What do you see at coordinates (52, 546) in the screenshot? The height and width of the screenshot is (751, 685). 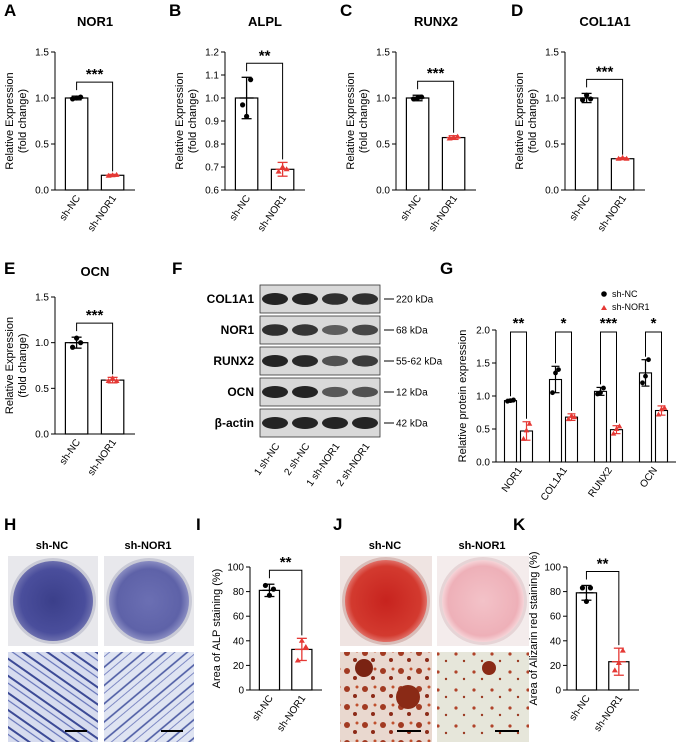 I see `h-label-left: sh-NC` at bounding box center [52, 546].